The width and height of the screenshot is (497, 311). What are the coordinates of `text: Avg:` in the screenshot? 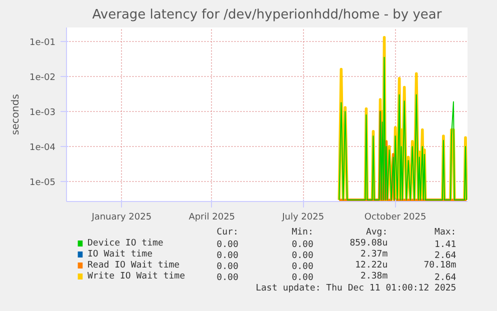 It's located at (377, 233).